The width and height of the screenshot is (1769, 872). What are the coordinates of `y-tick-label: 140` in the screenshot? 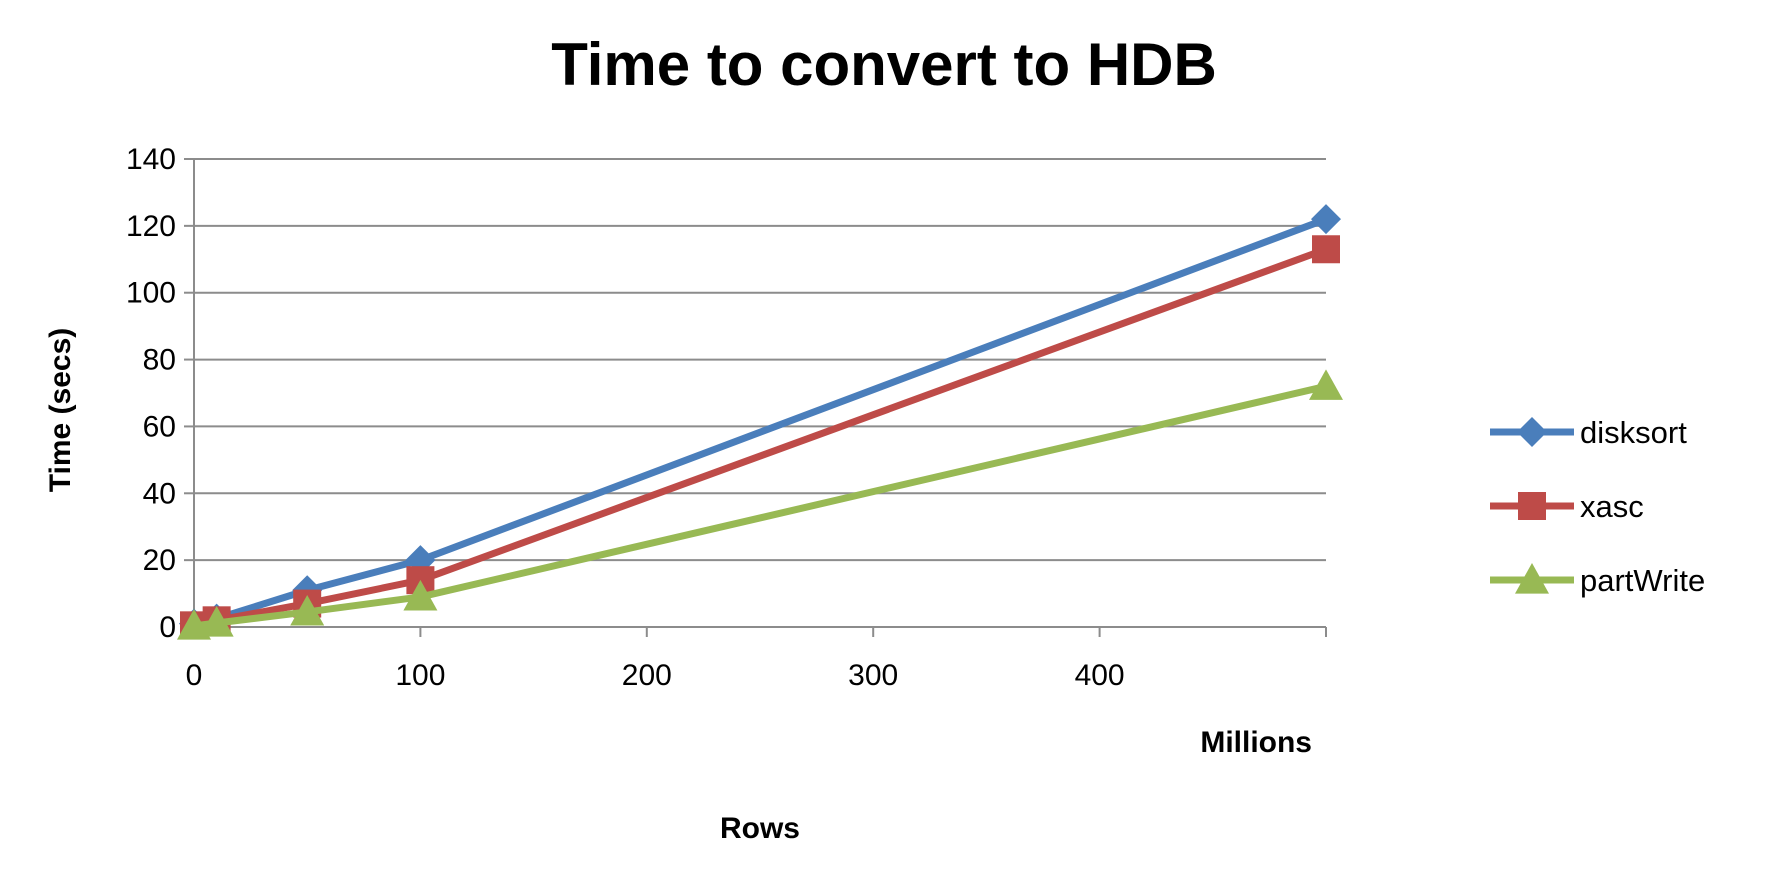 It's located at (151, 159).